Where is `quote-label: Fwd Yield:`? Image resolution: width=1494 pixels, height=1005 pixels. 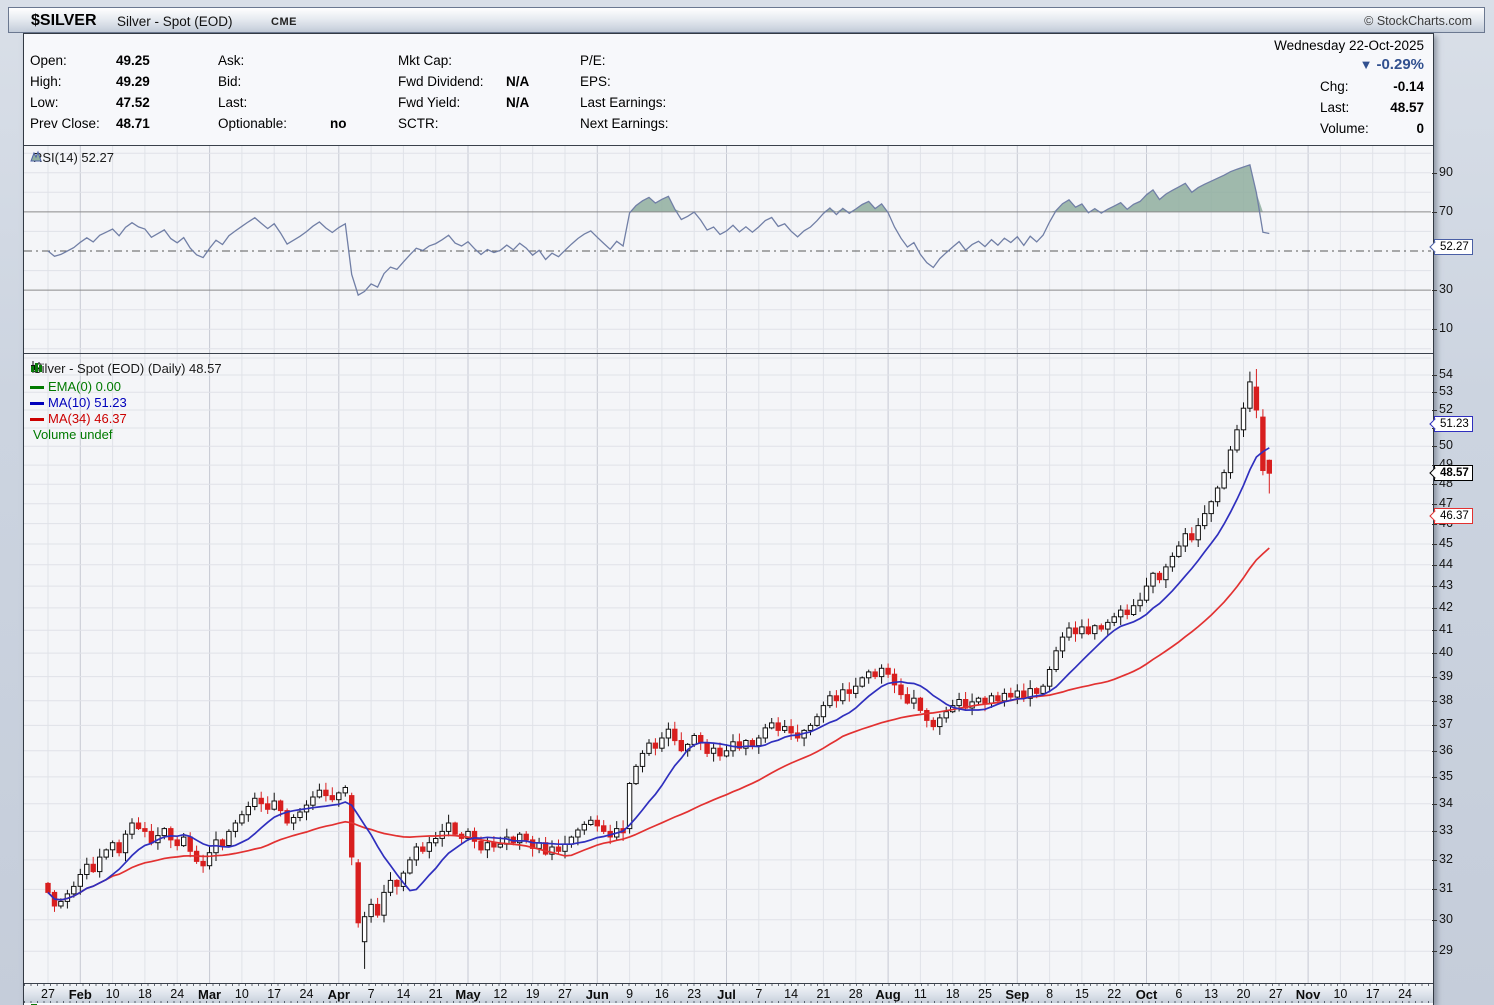
quote-label: Fwd Yield: is located at coordinates (429, 102).